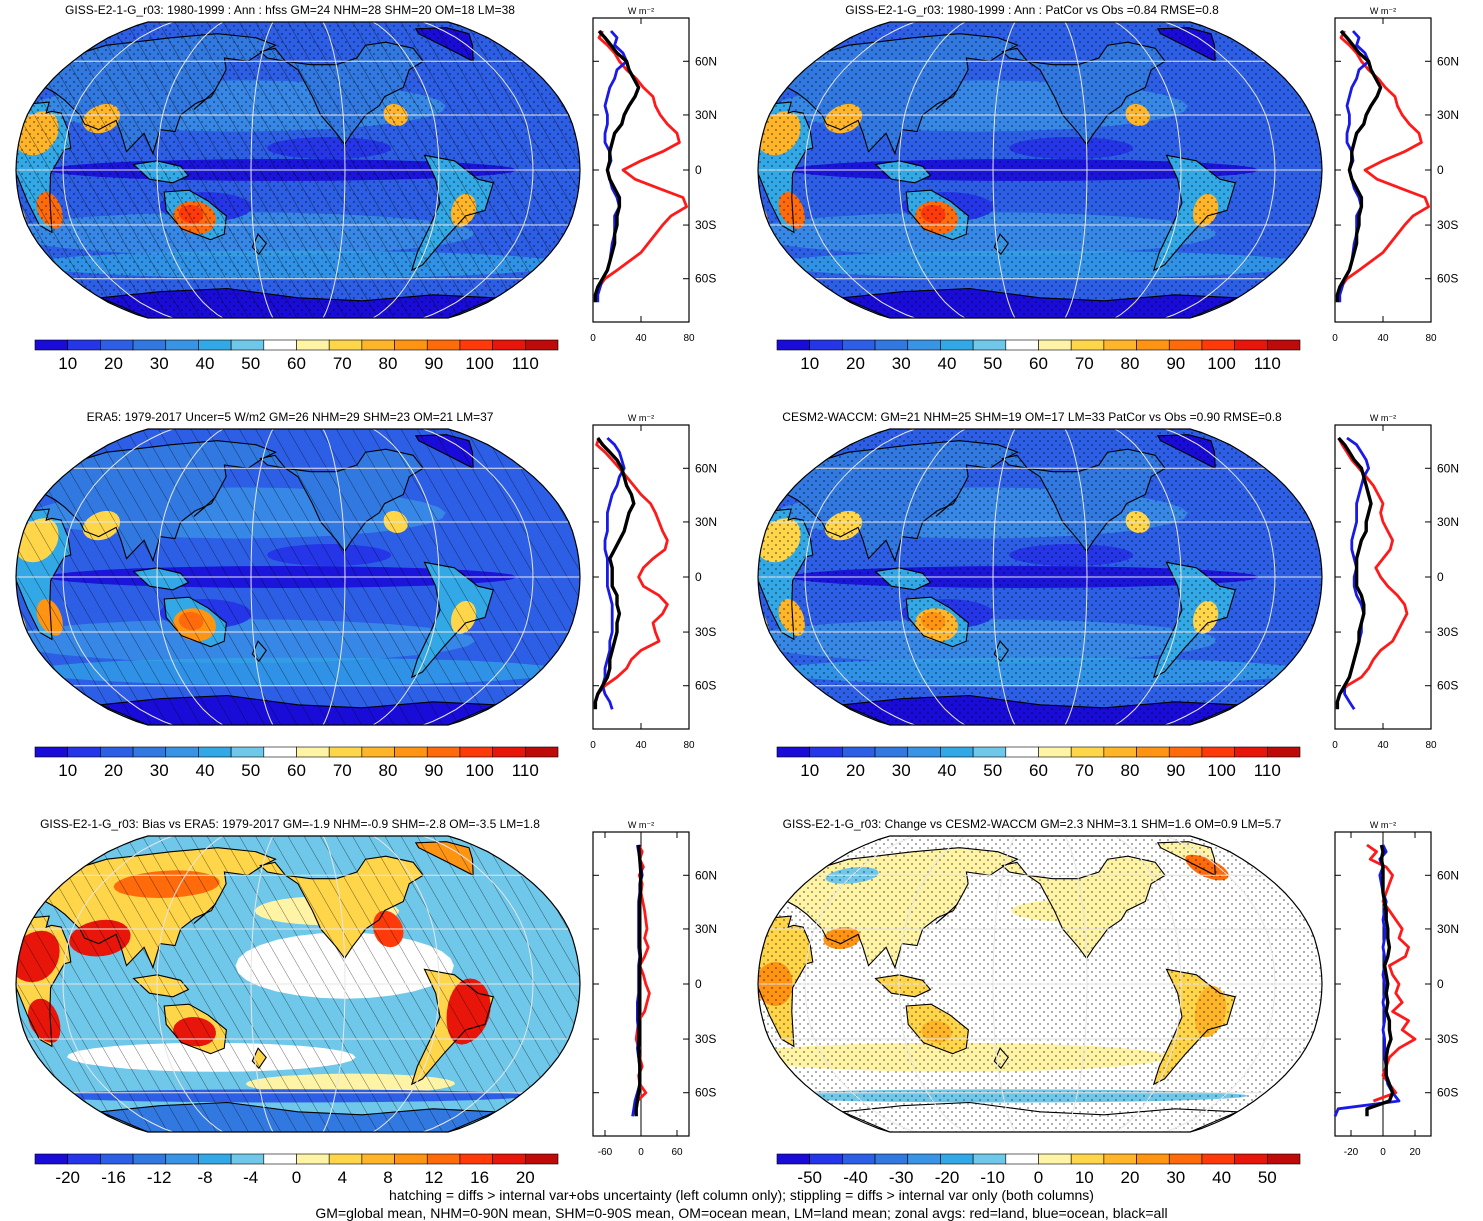 The width and height of the screenshot is (1483, 1221). I want to click on colorbar-tick-label: 8, so click(387, 1177).